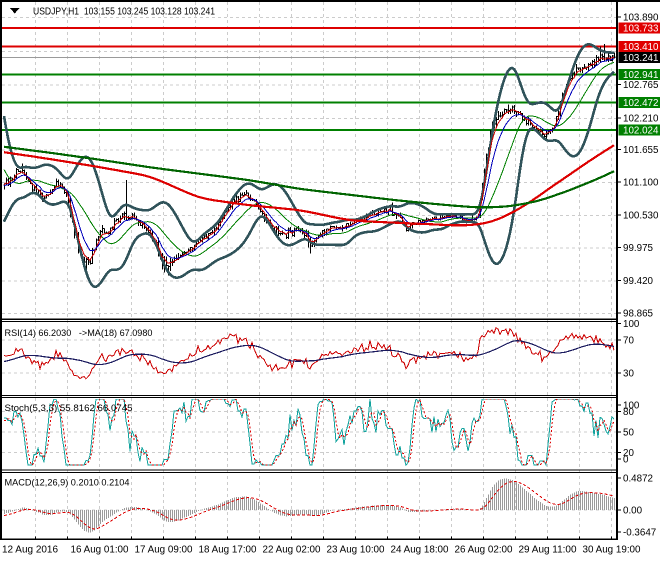  I want to click on svg-text: 102.024, so click(641, 130).